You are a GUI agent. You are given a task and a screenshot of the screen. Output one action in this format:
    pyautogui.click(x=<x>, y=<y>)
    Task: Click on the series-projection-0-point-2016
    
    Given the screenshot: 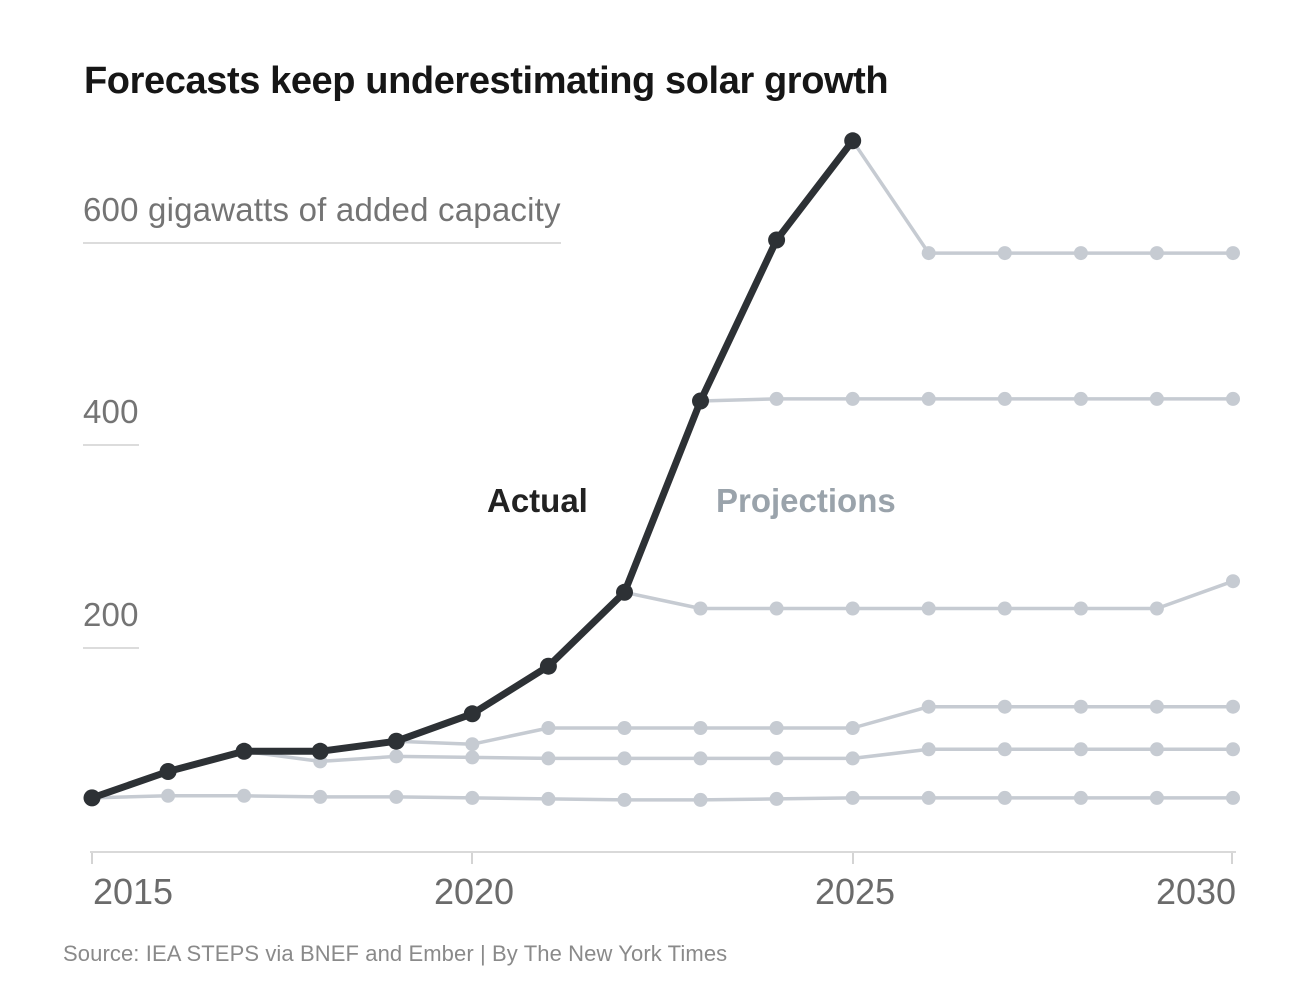 What is the action you would take?
    pyautogui.click(x=168, y=795)
    